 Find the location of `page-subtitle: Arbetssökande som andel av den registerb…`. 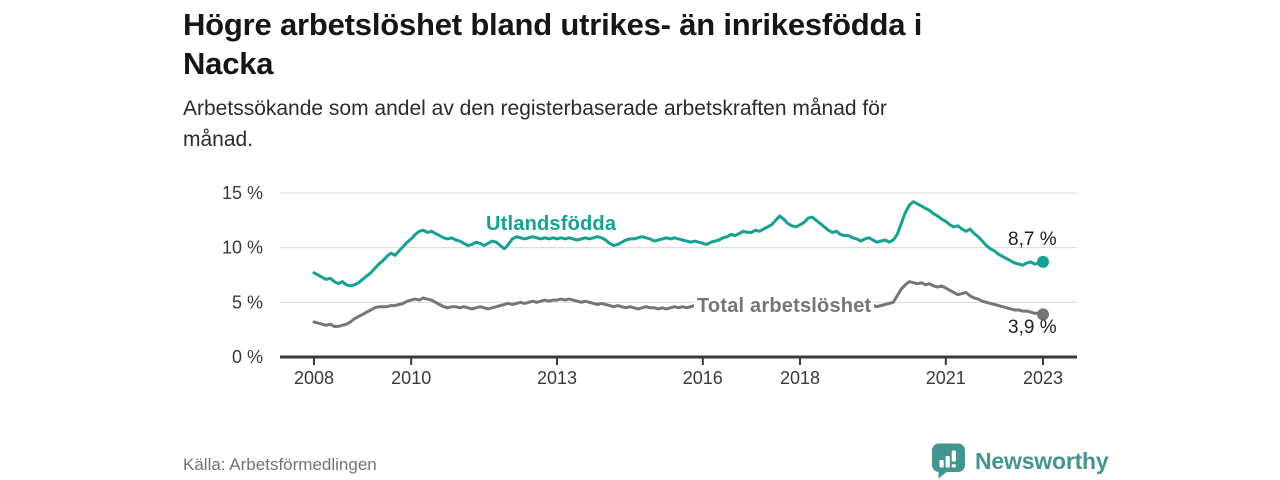

page-subtitle: Arbetssökande som andel av den registerb… is located at coordinates (633, 124).